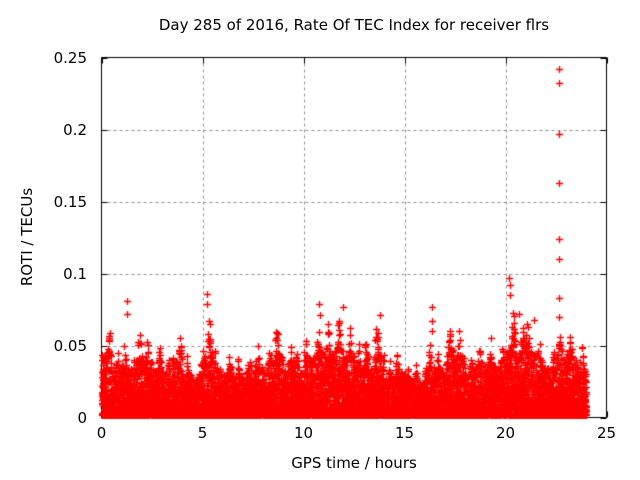 This screenshot has width=640, height=480. Describe the element at coordinates (82, 417) in the screenshot. I see `y-tick-label-0: 0` at that location.